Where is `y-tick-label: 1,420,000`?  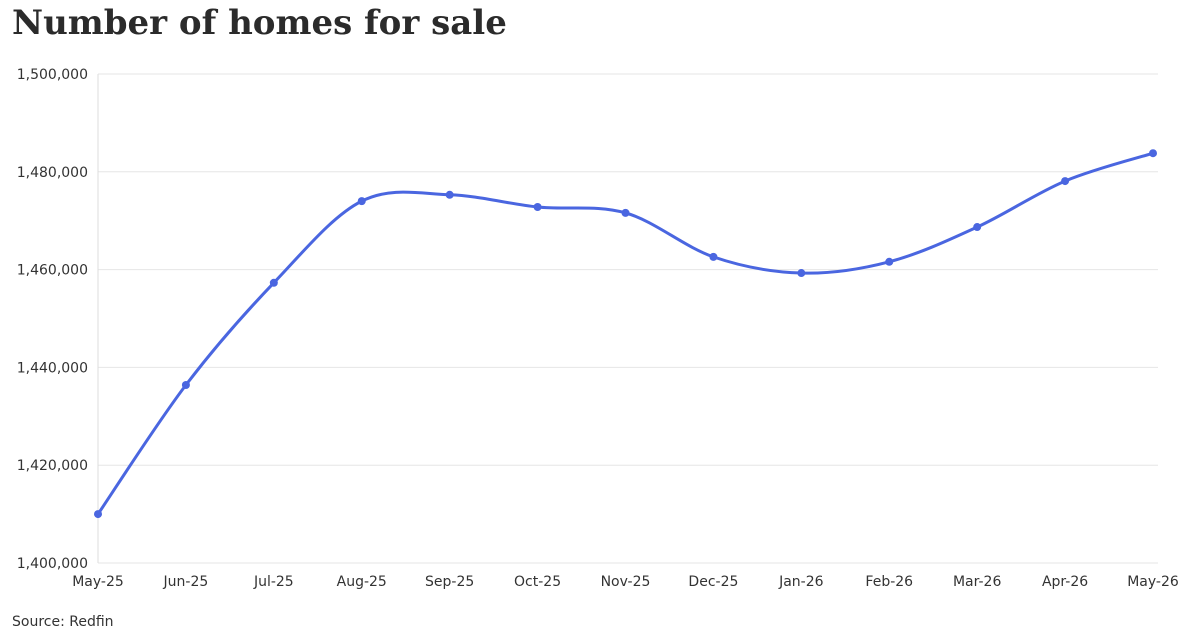
y-tick-label: 1,420,000 is located at coordinates (52, 466).